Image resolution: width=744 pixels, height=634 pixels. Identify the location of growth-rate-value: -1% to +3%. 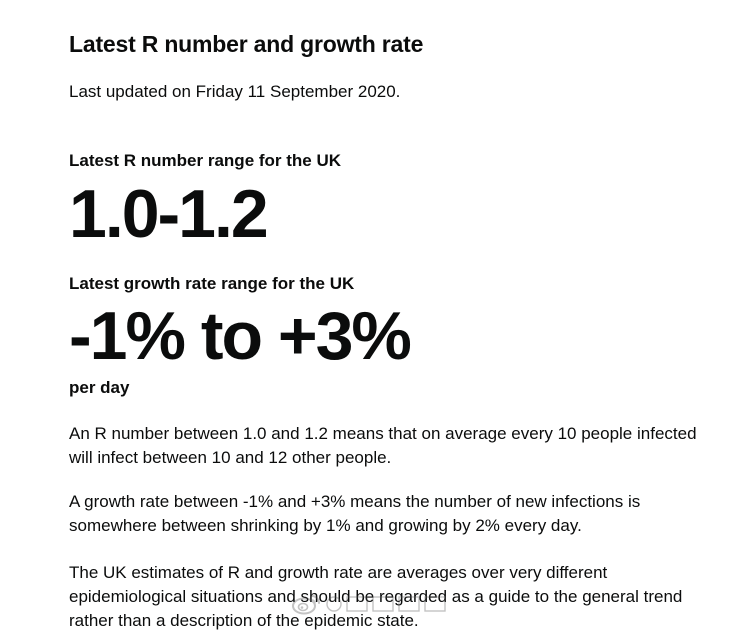
(240, 336).